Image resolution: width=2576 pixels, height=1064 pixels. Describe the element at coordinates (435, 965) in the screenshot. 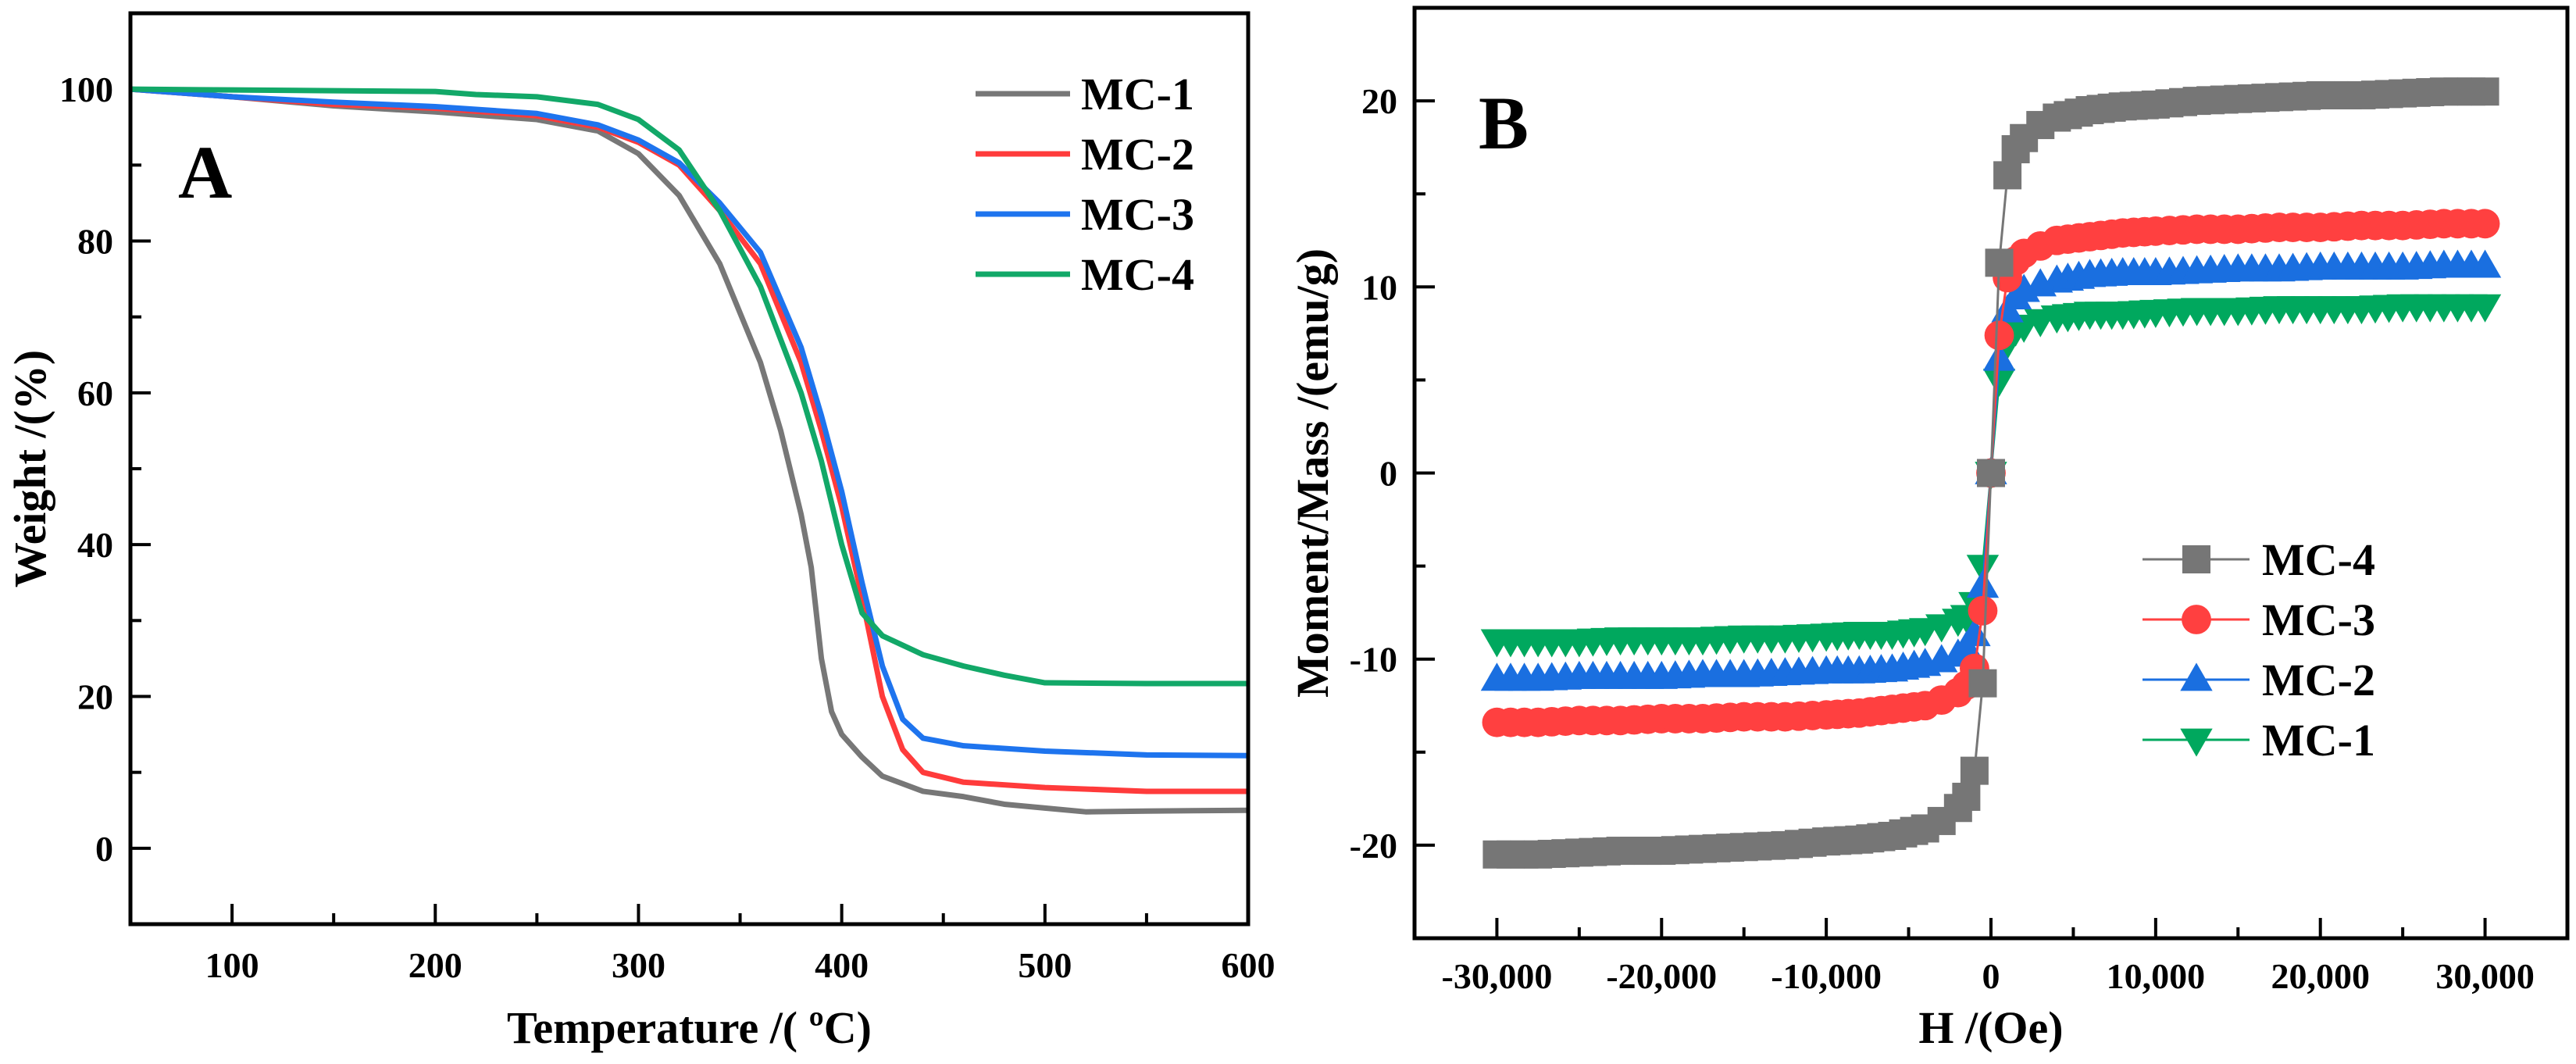

I see `x-tick-label: 200` at that location.